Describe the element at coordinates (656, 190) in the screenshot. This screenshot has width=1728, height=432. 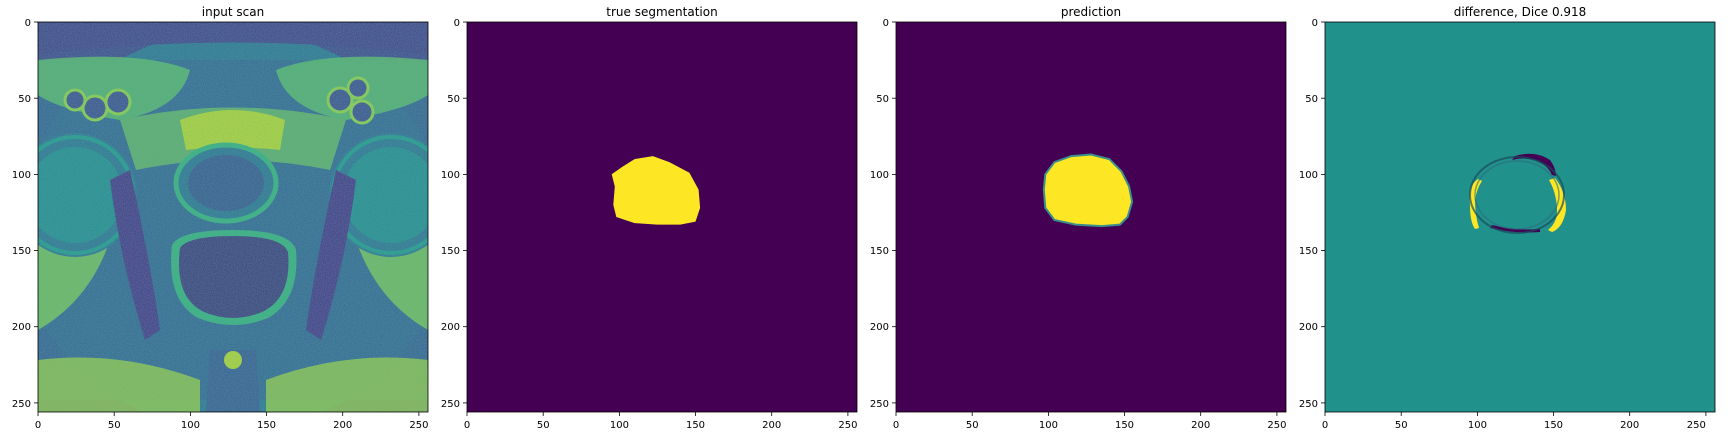
I see `segmentation-mask` at that location.